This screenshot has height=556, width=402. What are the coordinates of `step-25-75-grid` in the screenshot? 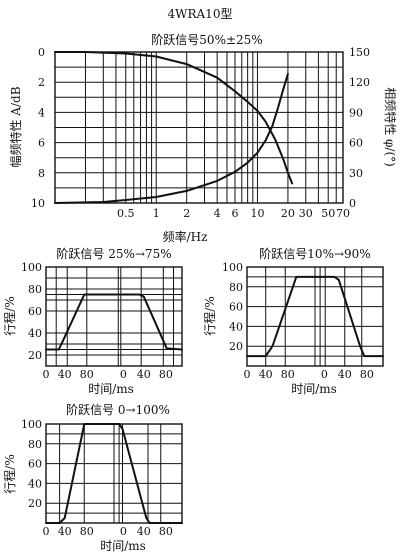 It's located at (114, 316).